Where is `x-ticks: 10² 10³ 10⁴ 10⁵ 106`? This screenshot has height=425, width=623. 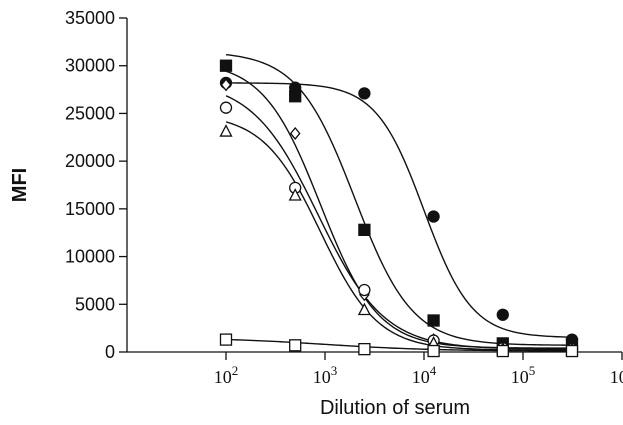
x-ticks: 10² 10³ 10⁴ 10⁵ 106 is located at coordinates (418, 369).